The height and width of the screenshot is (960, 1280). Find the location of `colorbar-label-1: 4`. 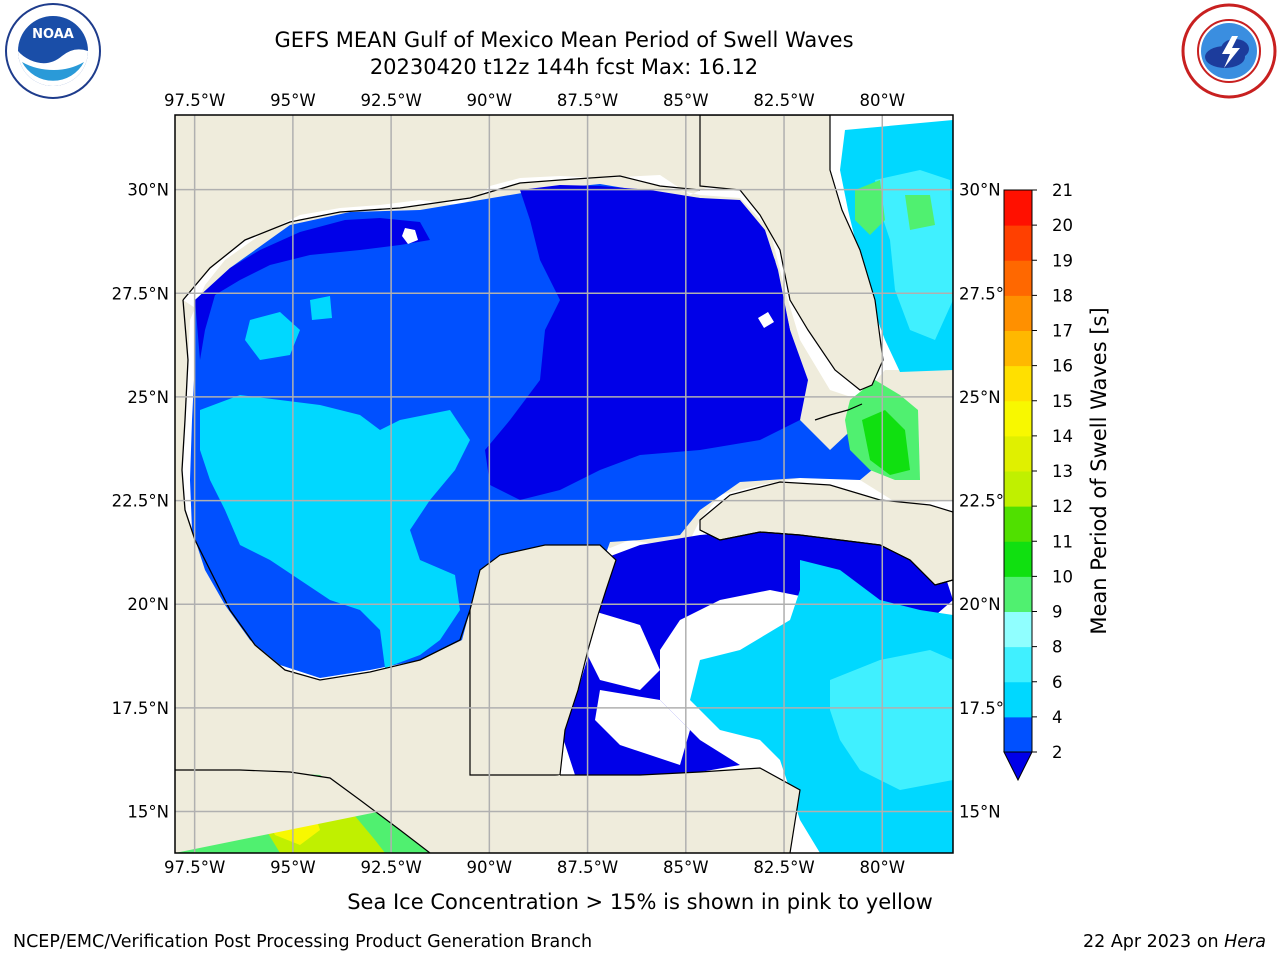

colorbar-label-1: 4 is located at coordinates (1057, 717).